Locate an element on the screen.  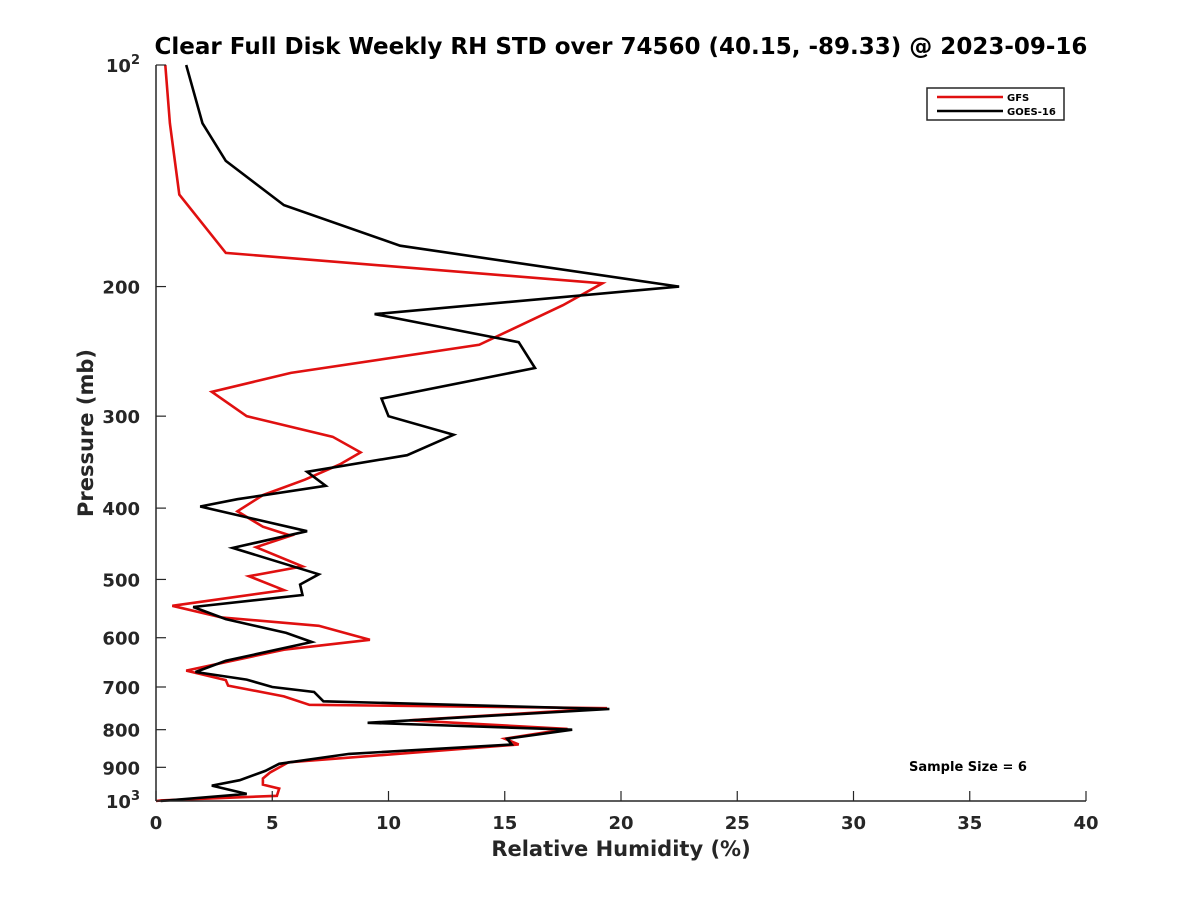
x-tick-label: 5 is located at coordinates (272, 823).